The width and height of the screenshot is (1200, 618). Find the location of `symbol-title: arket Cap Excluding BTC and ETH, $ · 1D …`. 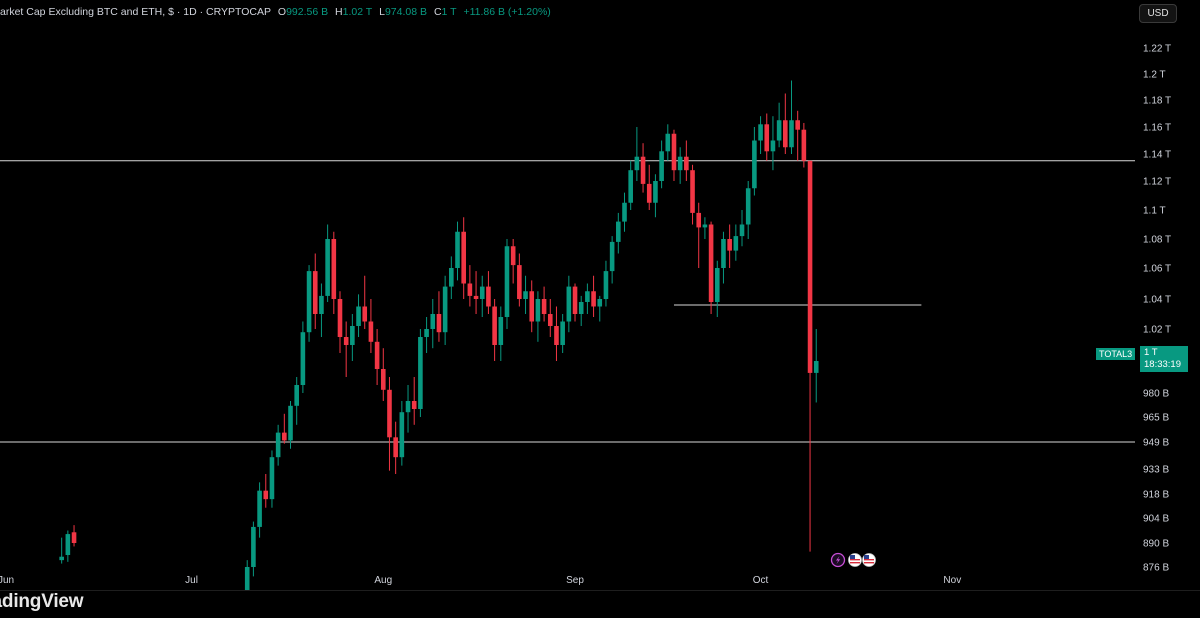

symbol-title: arket Cap Excluding BTC and ETH, $ · 1D … is located at coordinates (135, 12).